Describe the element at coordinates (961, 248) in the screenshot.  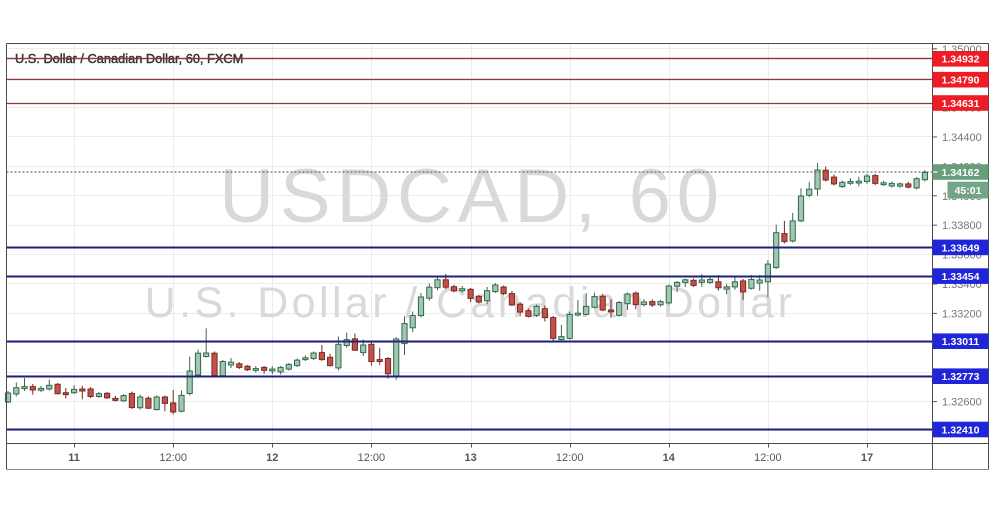
I see `svg-text: 1.33649` at that location.